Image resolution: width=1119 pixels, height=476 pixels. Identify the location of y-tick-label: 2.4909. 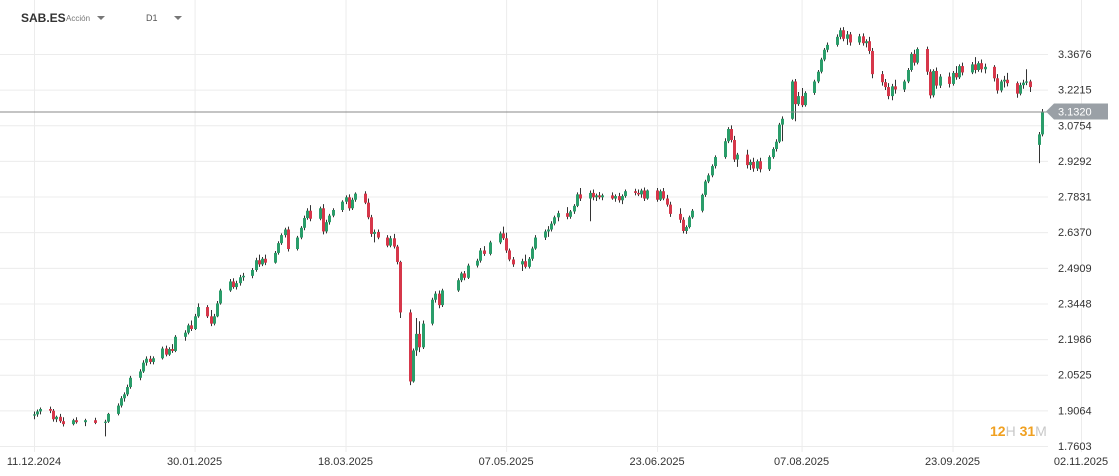
(1075, 269).